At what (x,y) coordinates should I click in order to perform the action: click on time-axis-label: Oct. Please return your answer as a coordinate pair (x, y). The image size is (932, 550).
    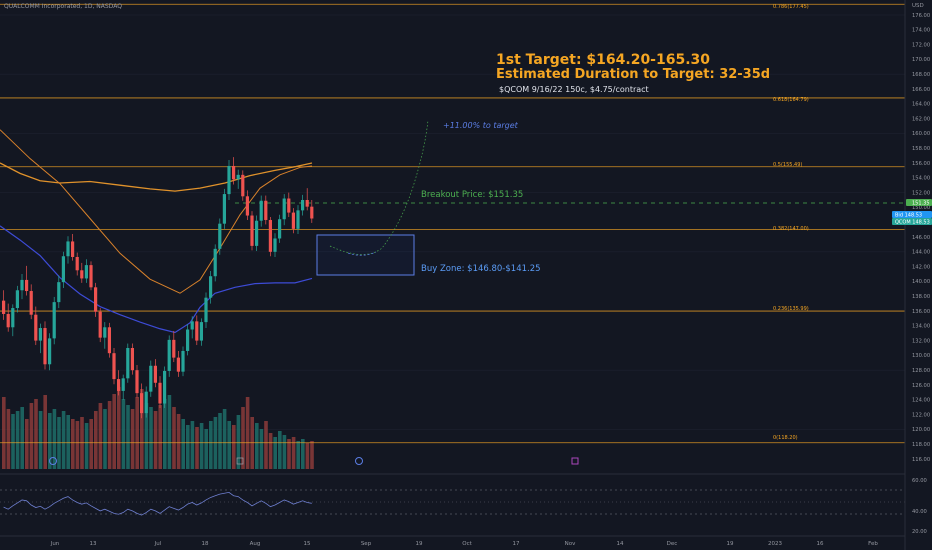
    Looking at the image, I should click on (467, 544).